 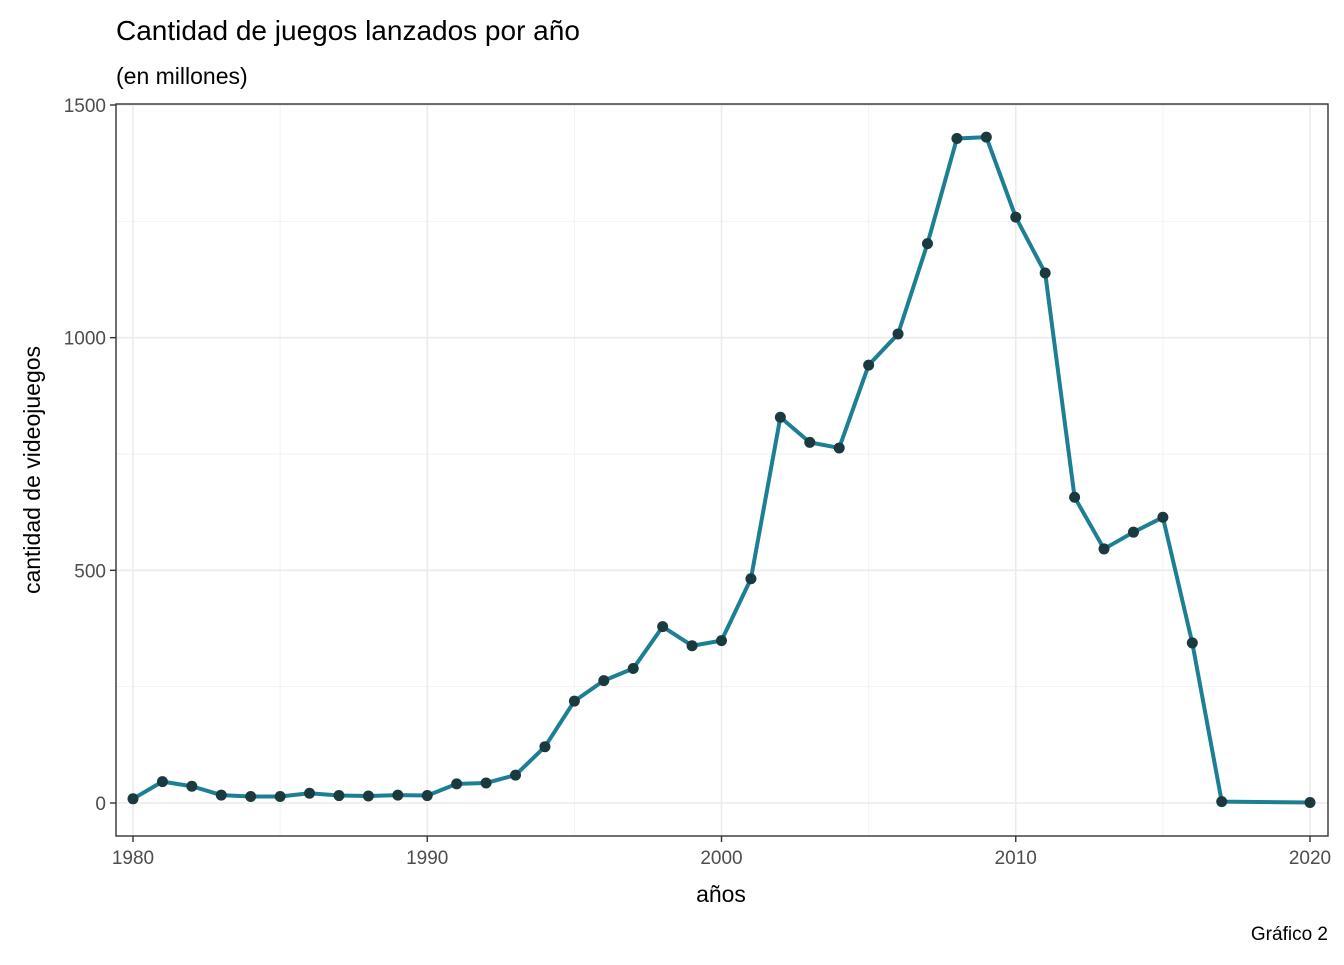 I want to click on chart-caption: Gráfico 2, so click(x=1289, y=934).